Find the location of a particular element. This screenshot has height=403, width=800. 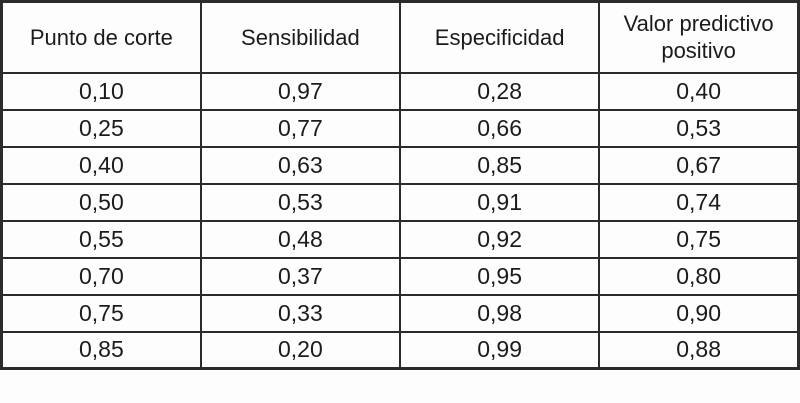

column-header-valor-predictivo-positivo: Valor predictivo positivo is located at coordinates (699, 37).